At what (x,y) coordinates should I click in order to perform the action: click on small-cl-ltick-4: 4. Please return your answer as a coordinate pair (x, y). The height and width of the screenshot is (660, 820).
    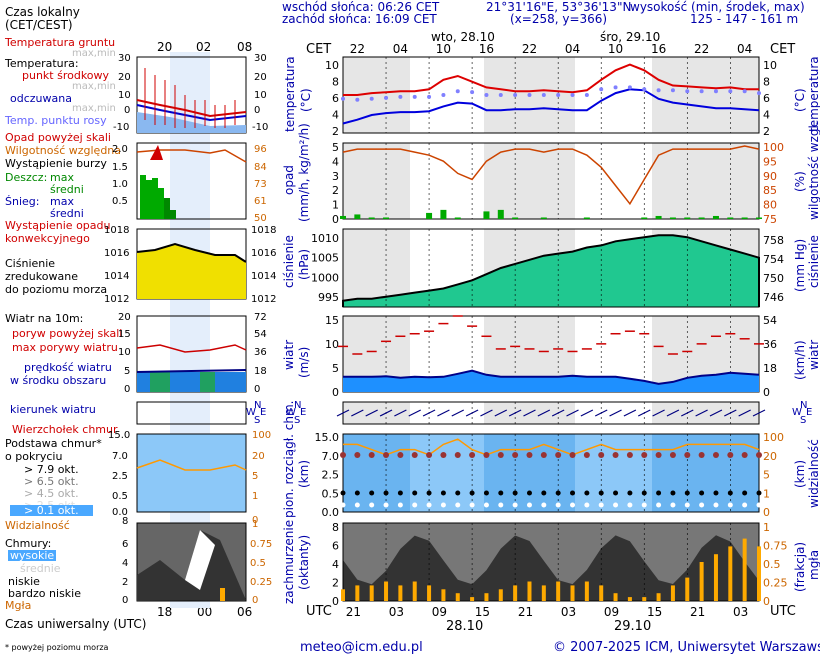
    Looking at the image, I should click on (125, 563).